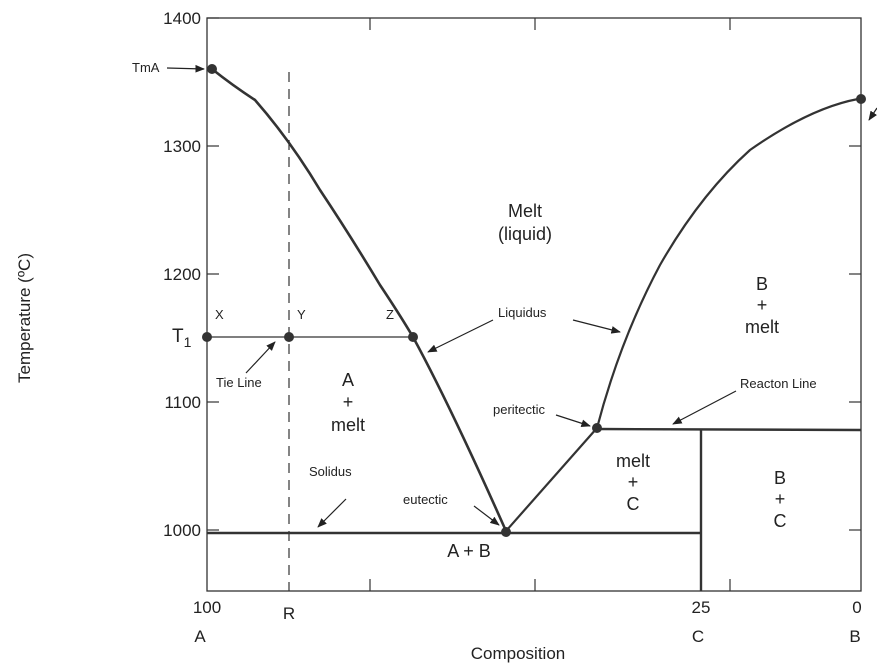 The width and height of the screenshot is (877, 667). I want to click on label-tma: TmA, so click(146, 67).